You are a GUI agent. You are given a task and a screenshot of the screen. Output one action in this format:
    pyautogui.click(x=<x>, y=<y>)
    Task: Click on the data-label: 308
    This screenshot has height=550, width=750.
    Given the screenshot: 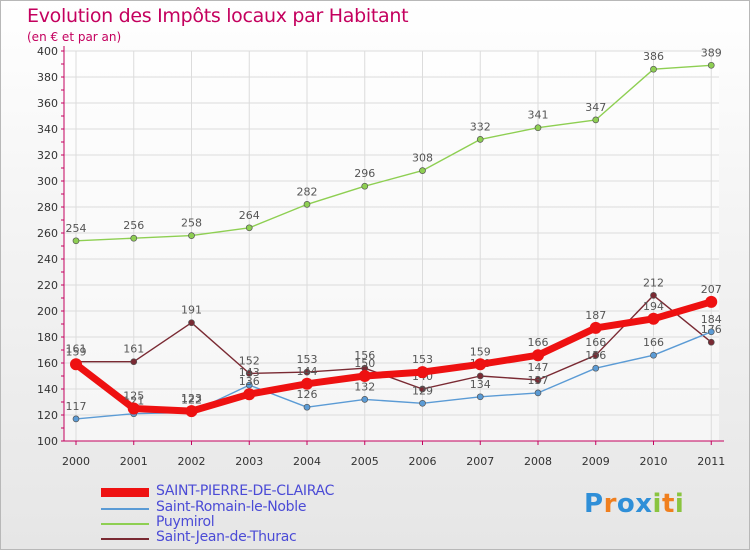 What is the action you would take?
    pyautogui.click(x=422, y=158)
    